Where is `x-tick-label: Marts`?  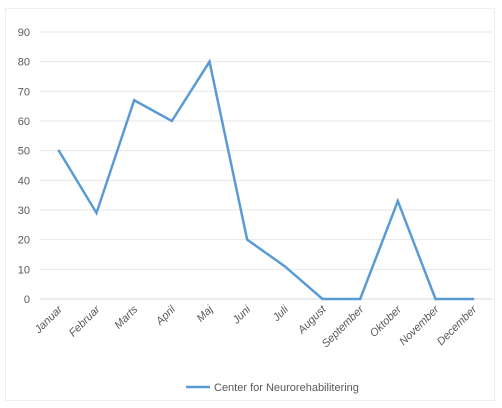 x-tick-label: Marts is located at coordinates (126, 317).